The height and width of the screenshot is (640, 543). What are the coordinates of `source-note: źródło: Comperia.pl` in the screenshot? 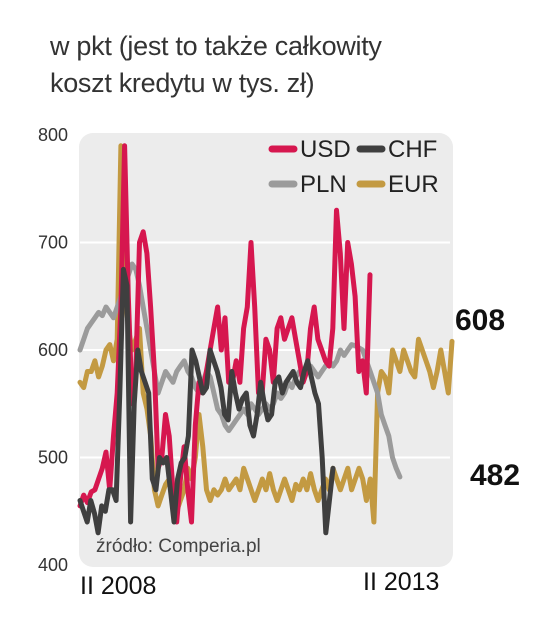 It's located at (178, 546).